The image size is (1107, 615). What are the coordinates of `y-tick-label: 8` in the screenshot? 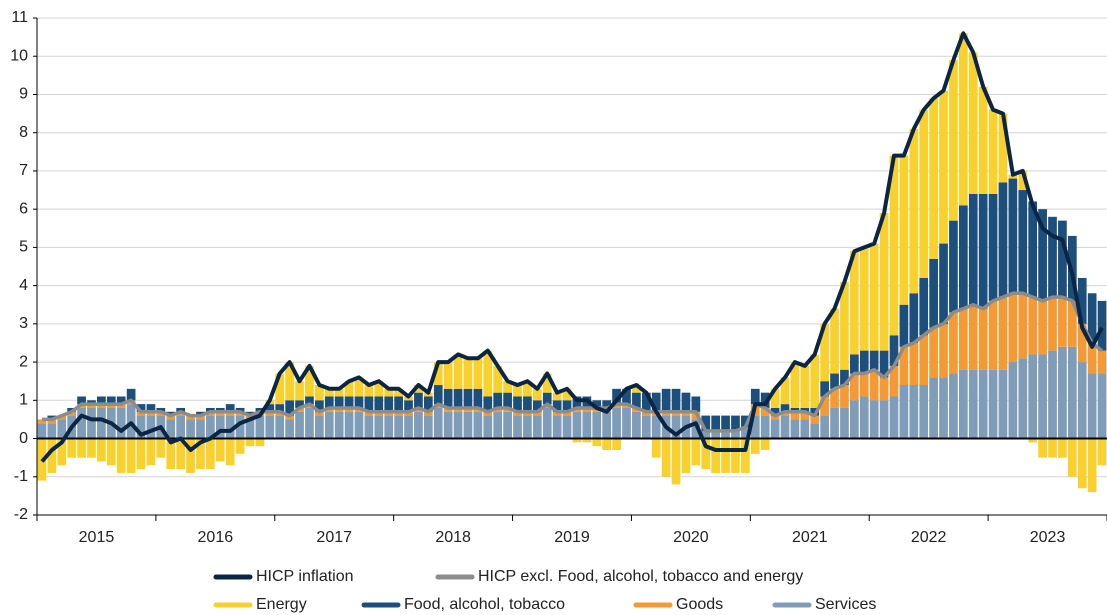 It's located at (23, 132).